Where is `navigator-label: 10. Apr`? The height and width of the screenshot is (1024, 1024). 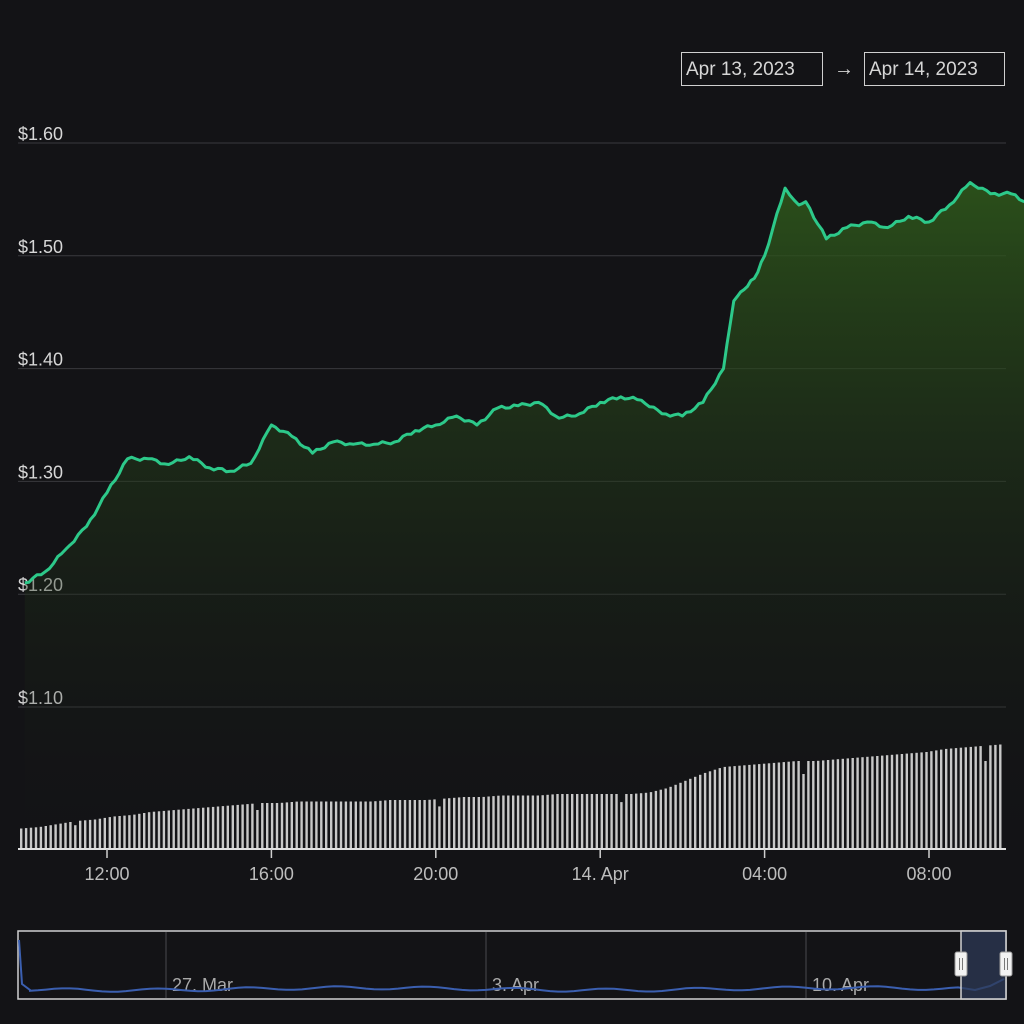
navigator-label: 10. Apr is located at coordinates (840, 985).